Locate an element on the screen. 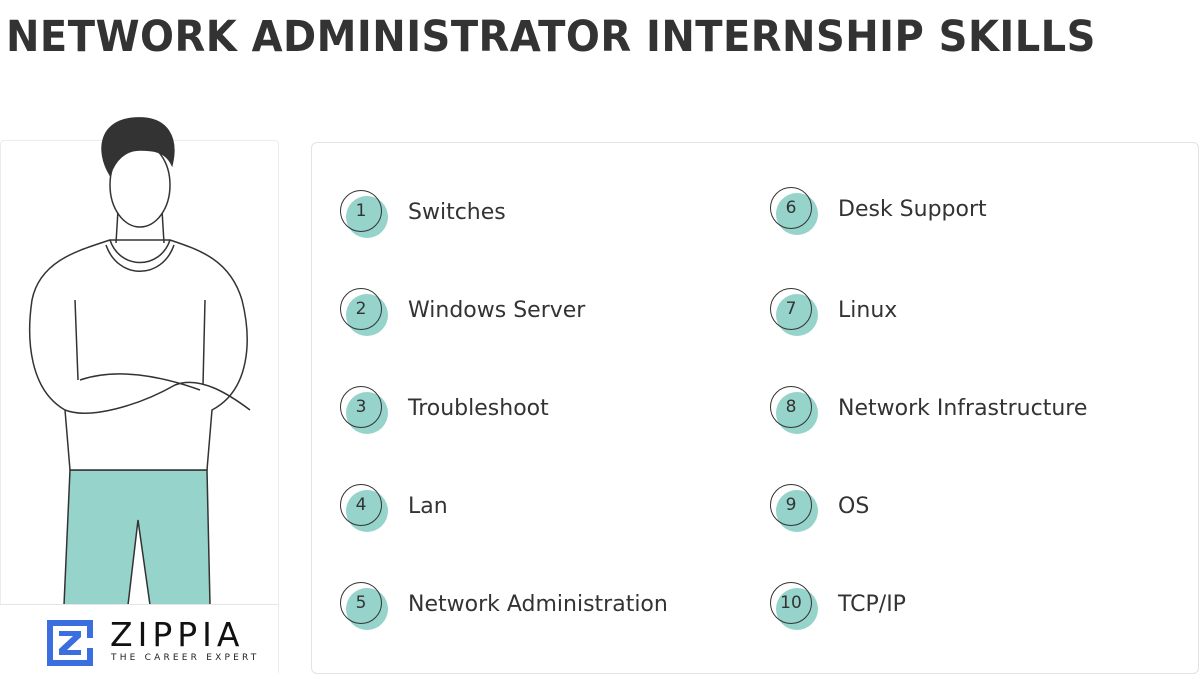 Image resolution: width=1200 pixels, height=675 pixels. number-badge: 4 is located at coordinates (364, 508).